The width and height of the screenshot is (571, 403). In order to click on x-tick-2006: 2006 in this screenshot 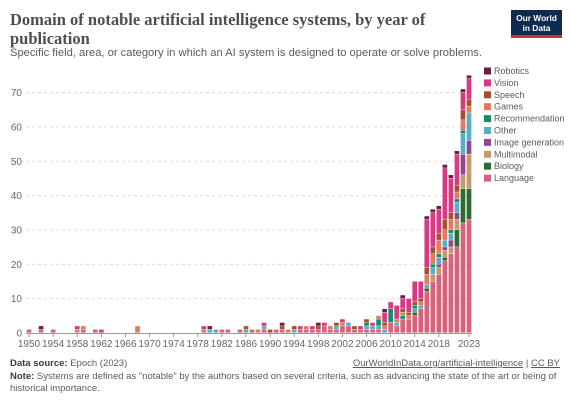, I will do `click(366, 344)`.